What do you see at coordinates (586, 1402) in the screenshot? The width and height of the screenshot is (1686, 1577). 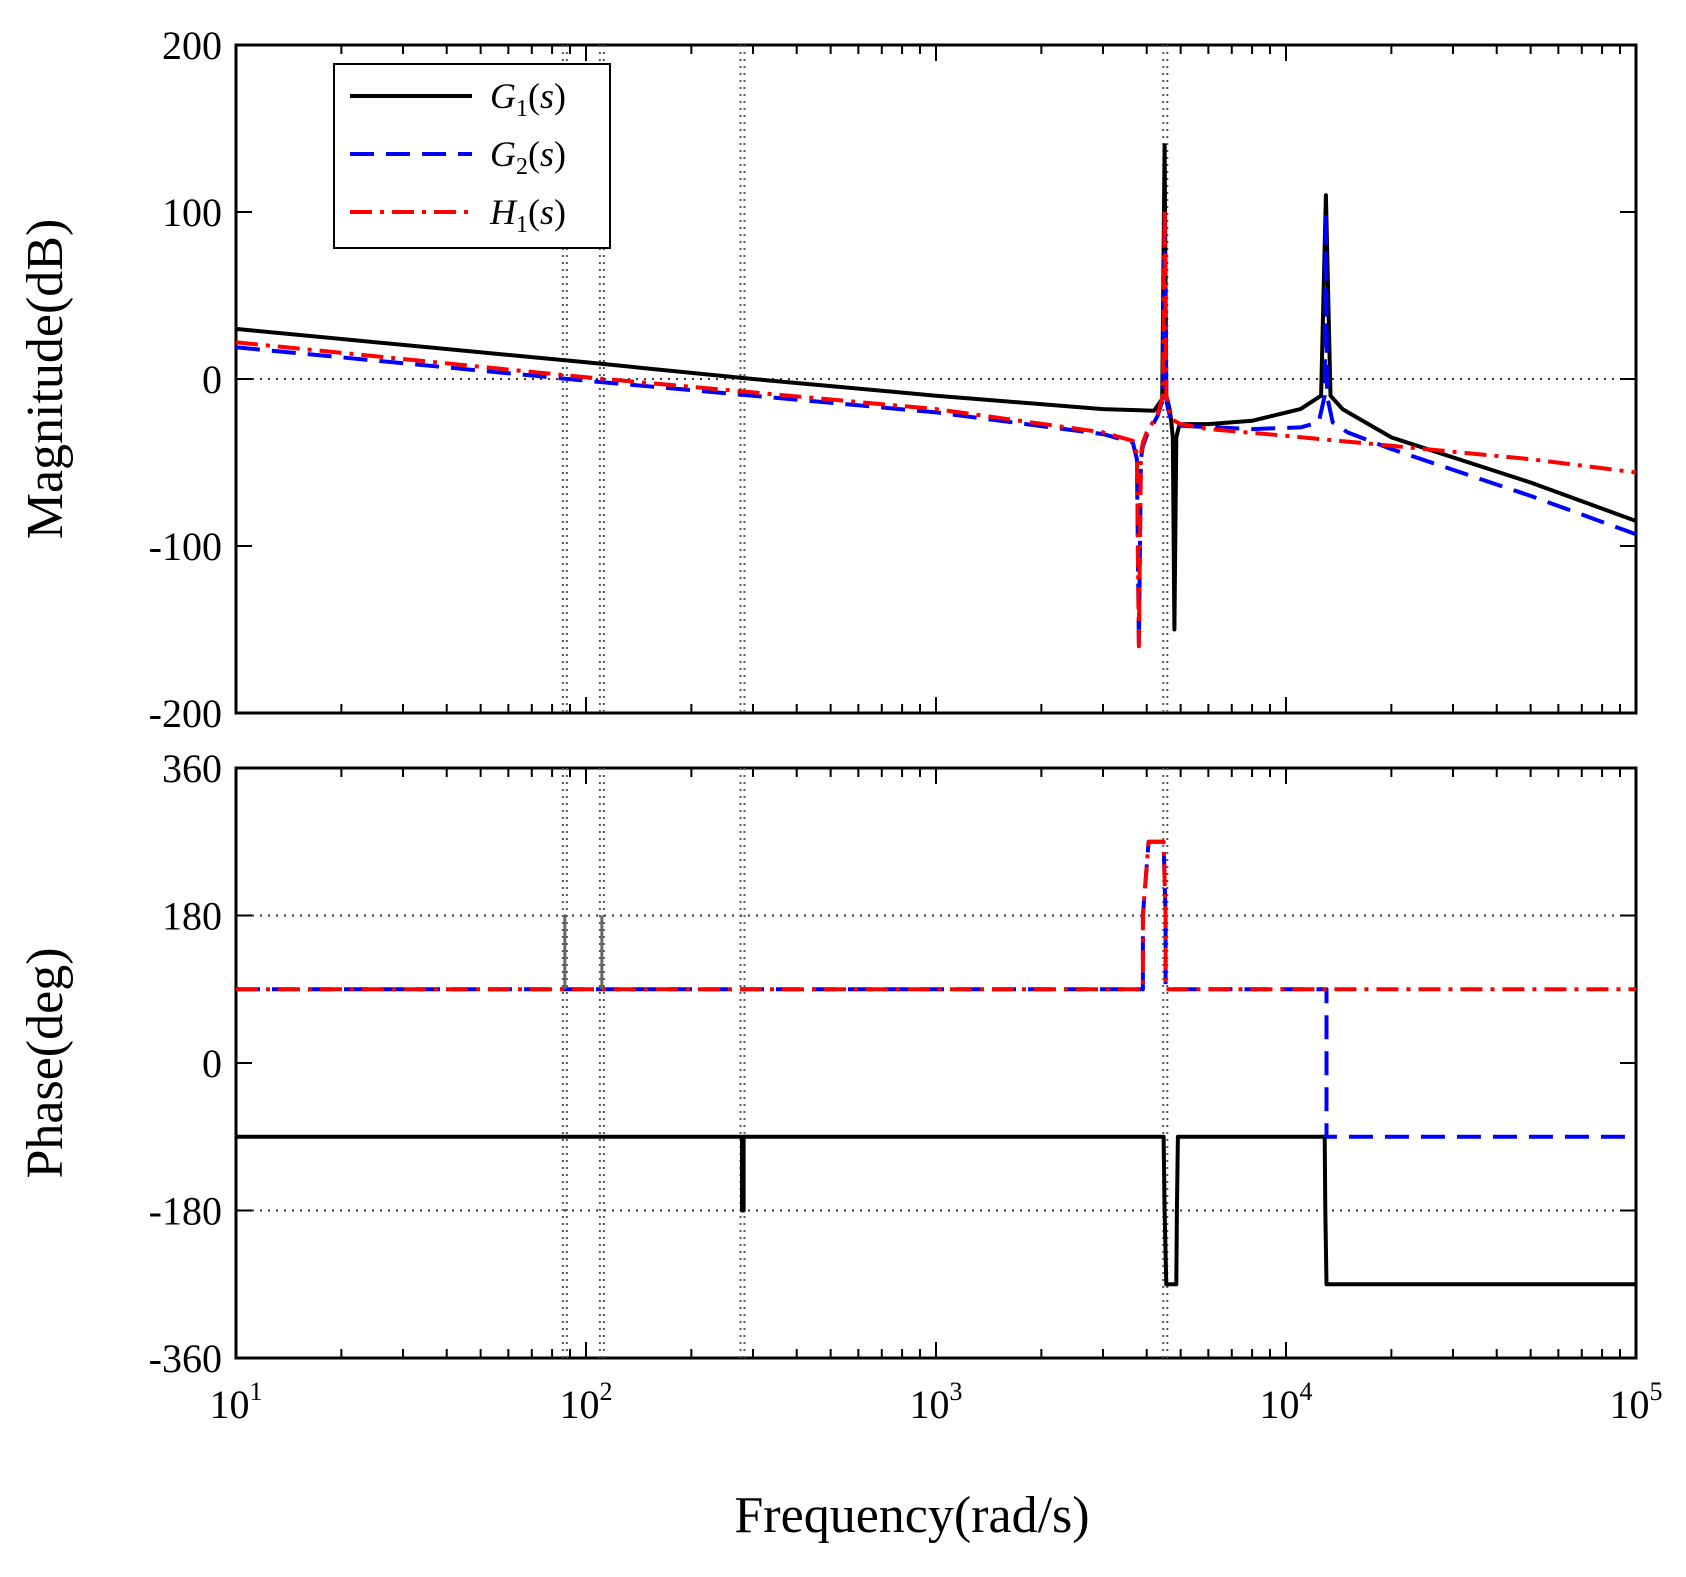 I see `x-tick-label: 10²` at bounding box center [586, 1402].